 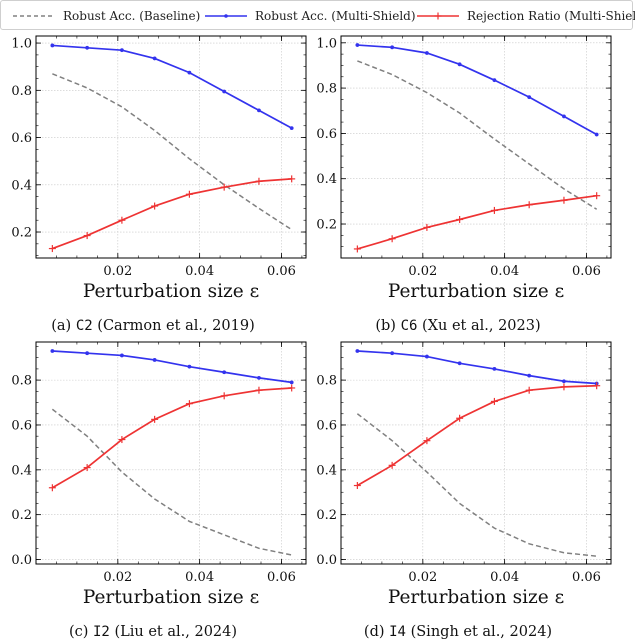 What do you see at coordinates (551, 16) in the screenshot?
I see `legend-label: Rejection Ratio (Multi-Shield)` at bounding box center [551, 16].